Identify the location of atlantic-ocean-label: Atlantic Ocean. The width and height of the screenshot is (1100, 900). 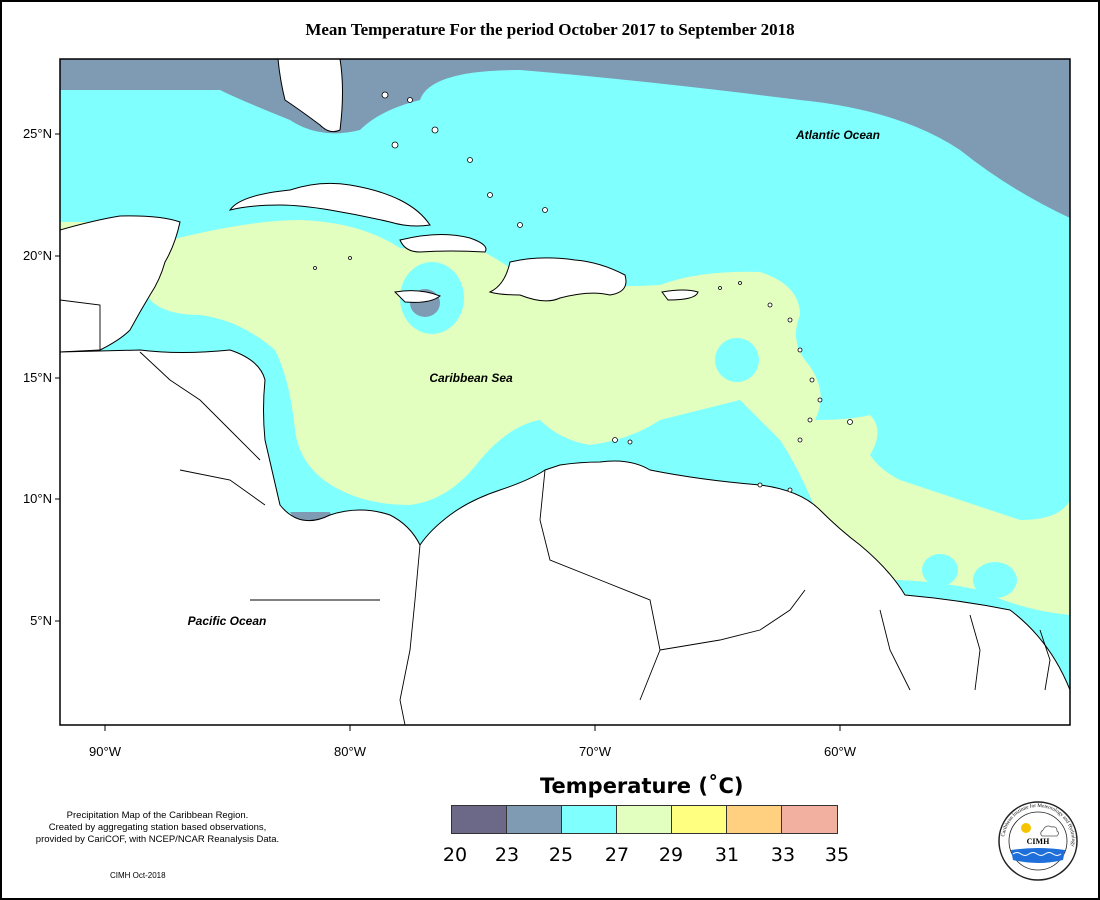
(837, 135).